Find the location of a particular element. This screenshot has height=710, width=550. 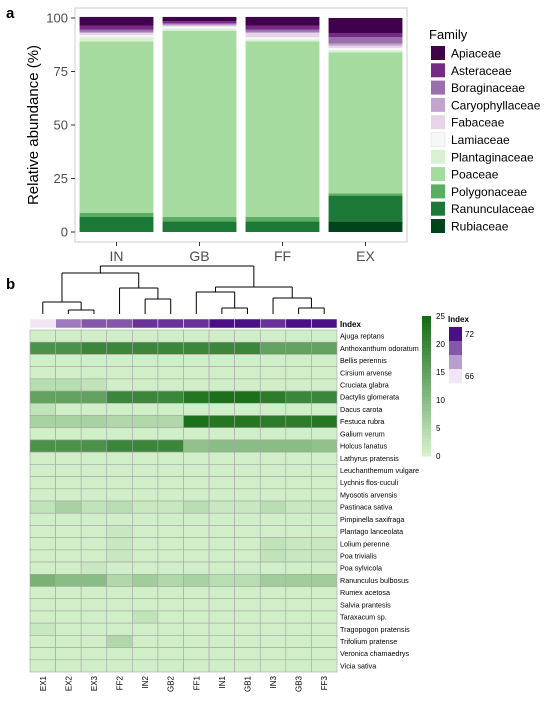

row-label: Lolium perenne is located at coordinates (365, 543).